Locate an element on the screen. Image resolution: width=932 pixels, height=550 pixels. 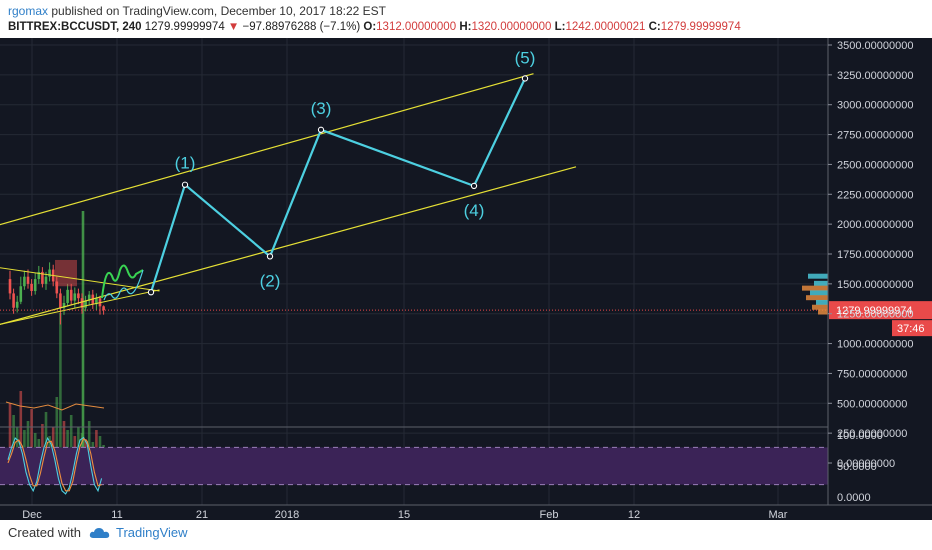
price-tick-label: 1500.00000000 is located at coordinates (875, 285).